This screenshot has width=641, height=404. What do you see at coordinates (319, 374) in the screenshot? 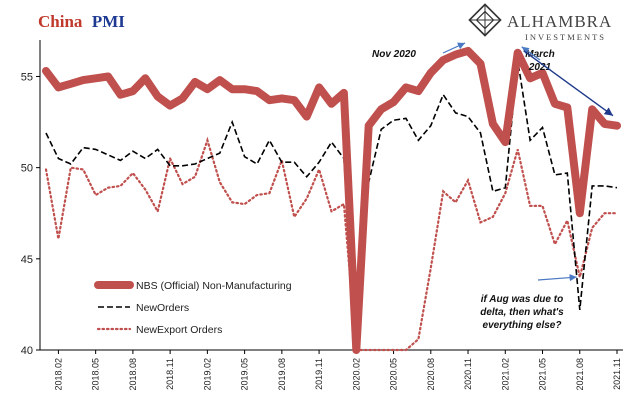
I see `x-tick-label: 2019.11` at bounding box center [319, 374].